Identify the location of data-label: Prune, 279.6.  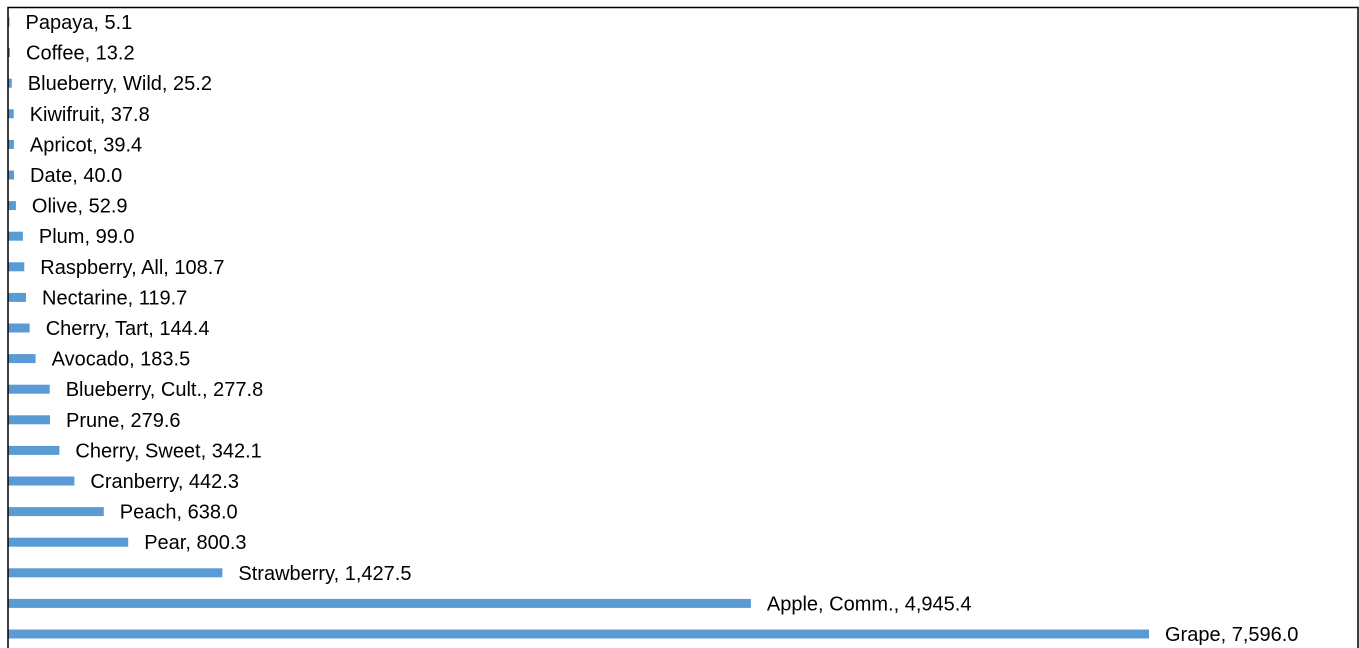
(123, 421).